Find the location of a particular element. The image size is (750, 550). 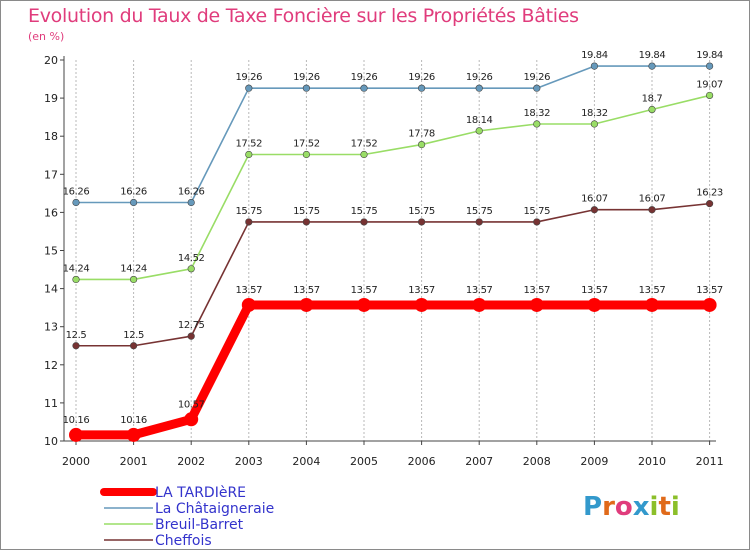

data-point-la-chataigneraie-2008 is located at coordinates (537, 88).